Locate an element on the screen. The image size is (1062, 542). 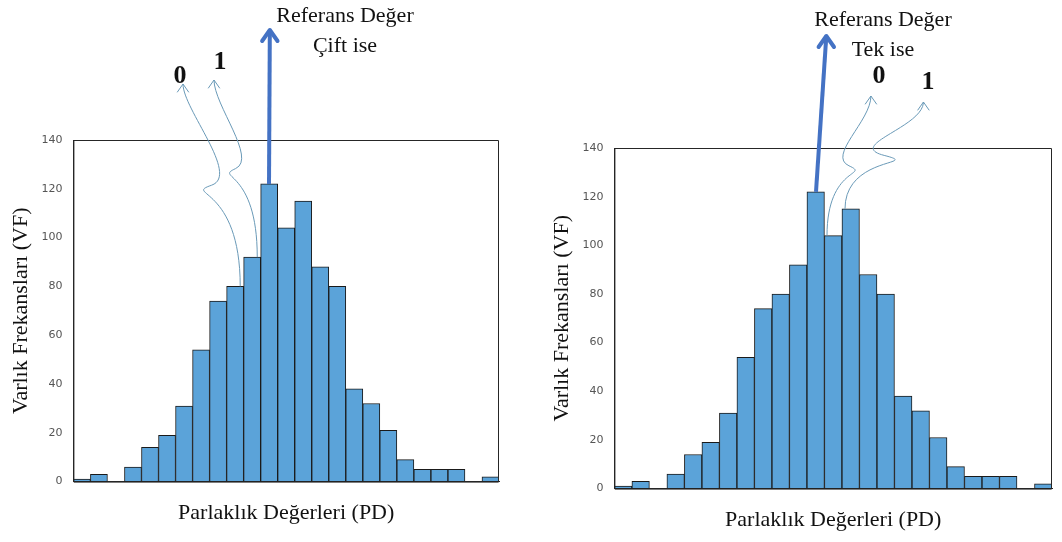
text: Tek ise is located at coordinates (883, 49).